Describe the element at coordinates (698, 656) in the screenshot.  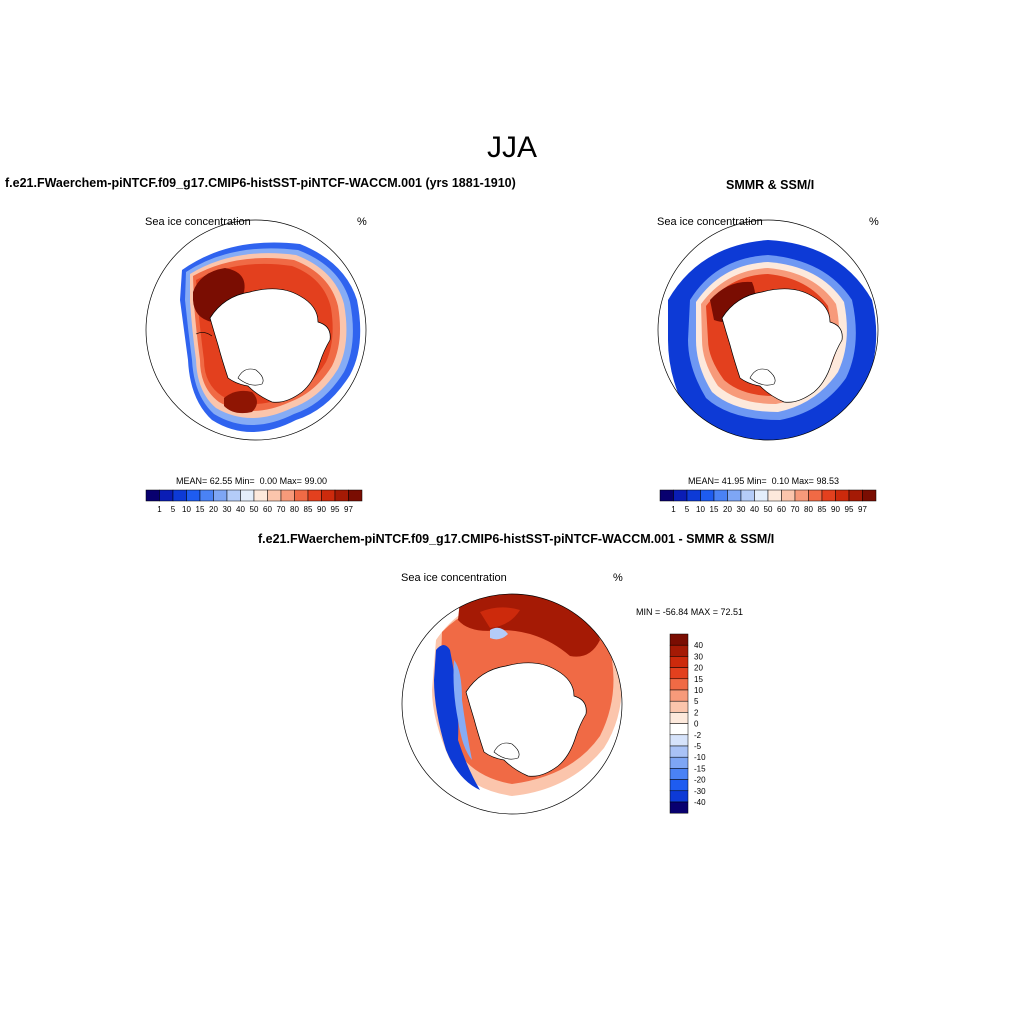
I see `diff-colorbar-label: 30` at that location.